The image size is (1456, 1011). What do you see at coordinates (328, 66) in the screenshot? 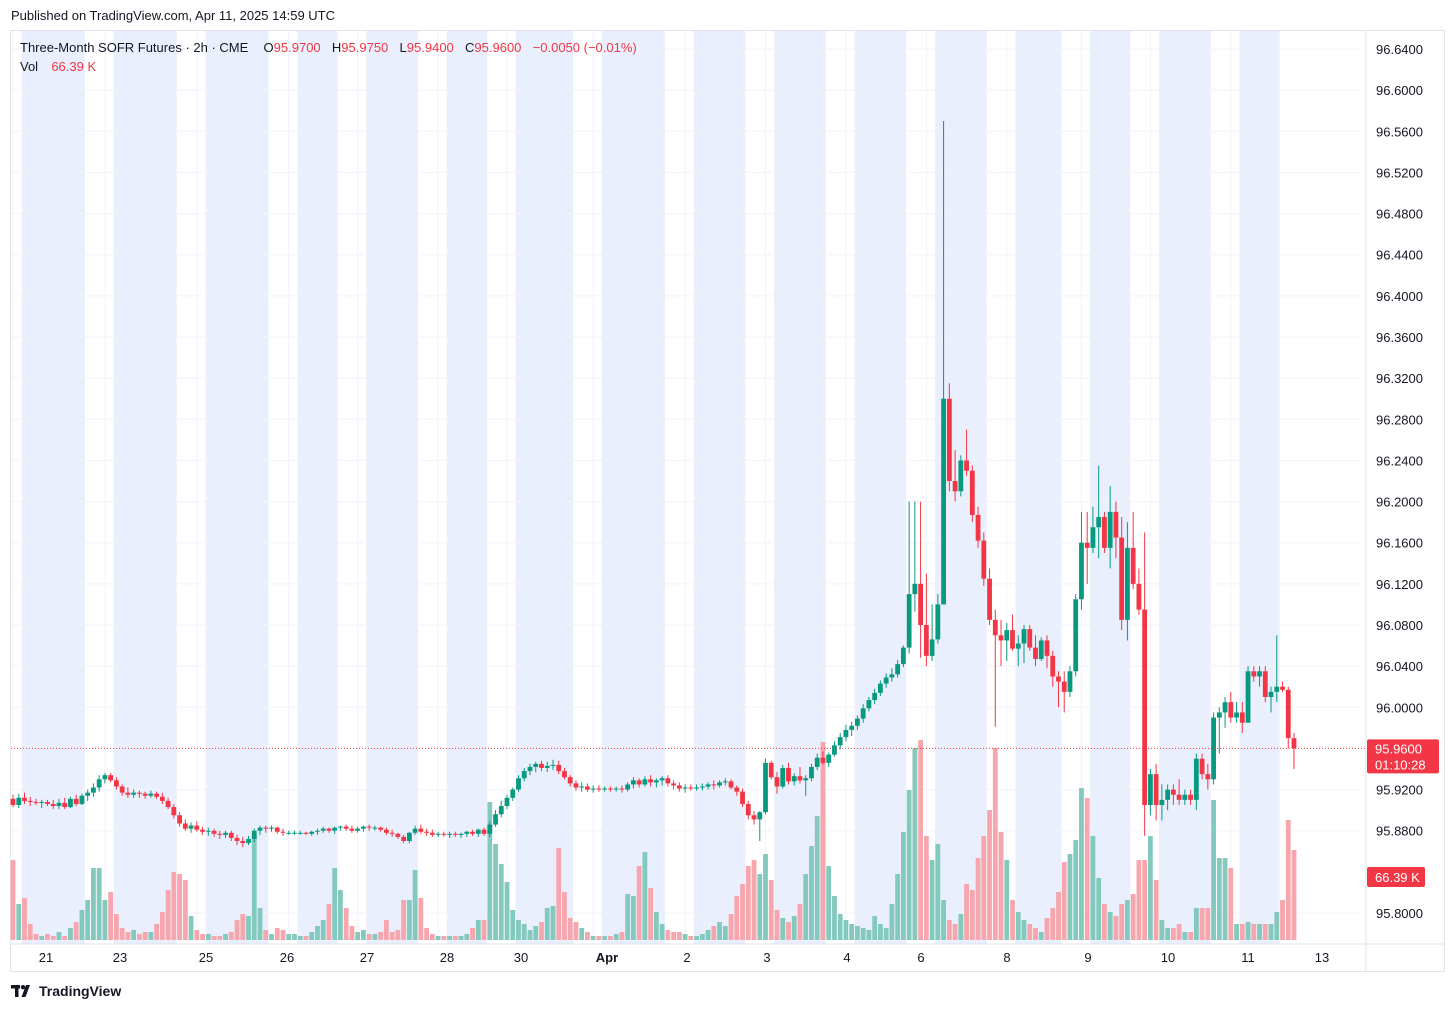
I see `volume-legend-row: Vol 66.39 K` at bounding box center [328, 66].